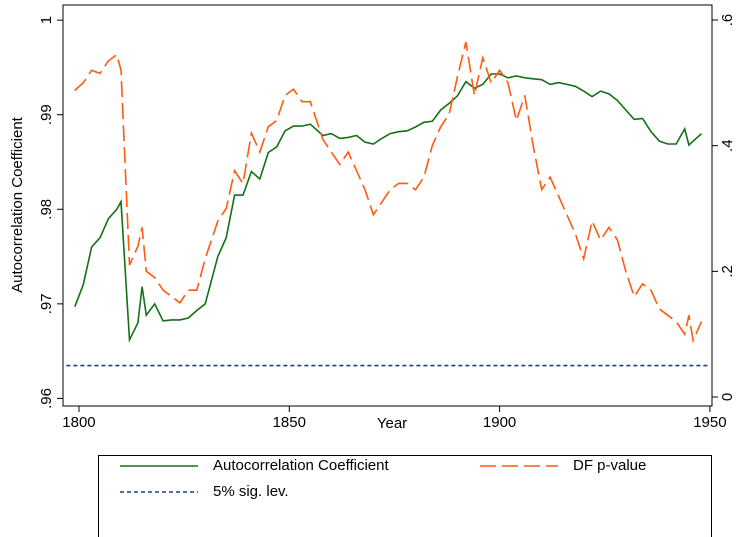  I want to click on y2-tick-label: 0, so click(727, 397).